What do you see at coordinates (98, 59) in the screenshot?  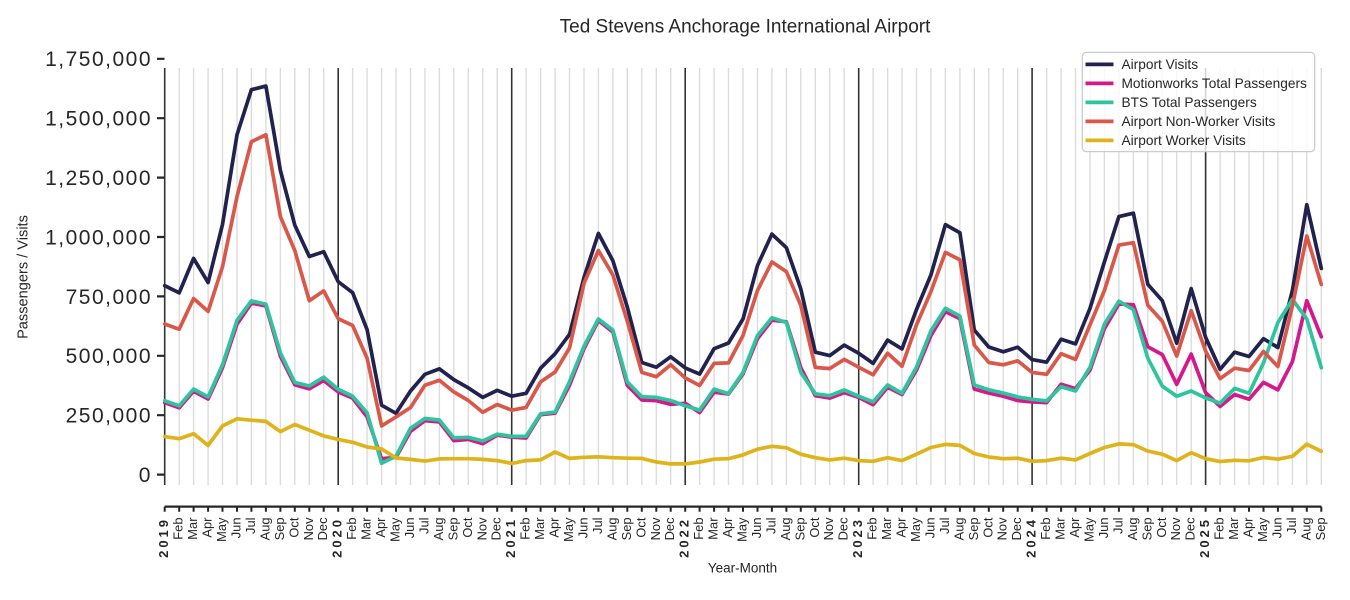 I see `svg-text: 1,750,000` at bounding box center [98, 59].